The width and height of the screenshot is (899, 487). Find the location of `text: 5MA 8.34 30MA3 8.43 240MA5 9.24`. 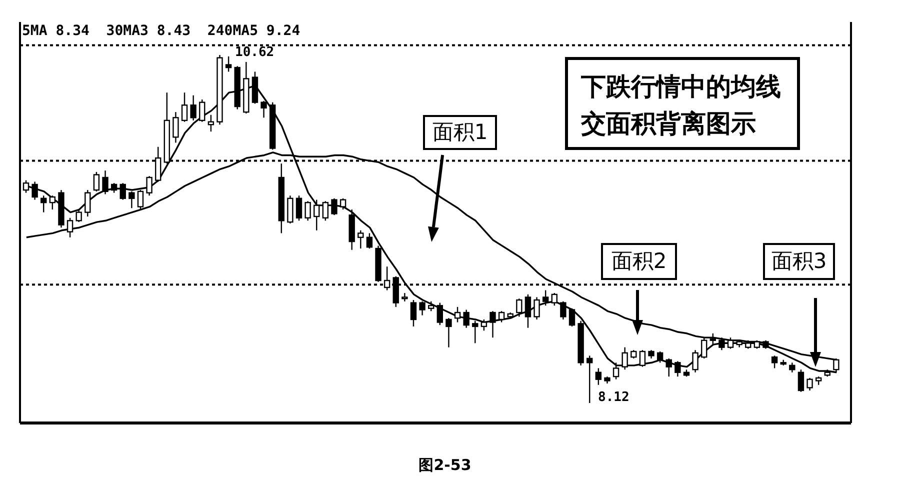

text: 5MA 8.34 30MA3 8.43 240MA5 9.24 is located at coordinates (161, 31).